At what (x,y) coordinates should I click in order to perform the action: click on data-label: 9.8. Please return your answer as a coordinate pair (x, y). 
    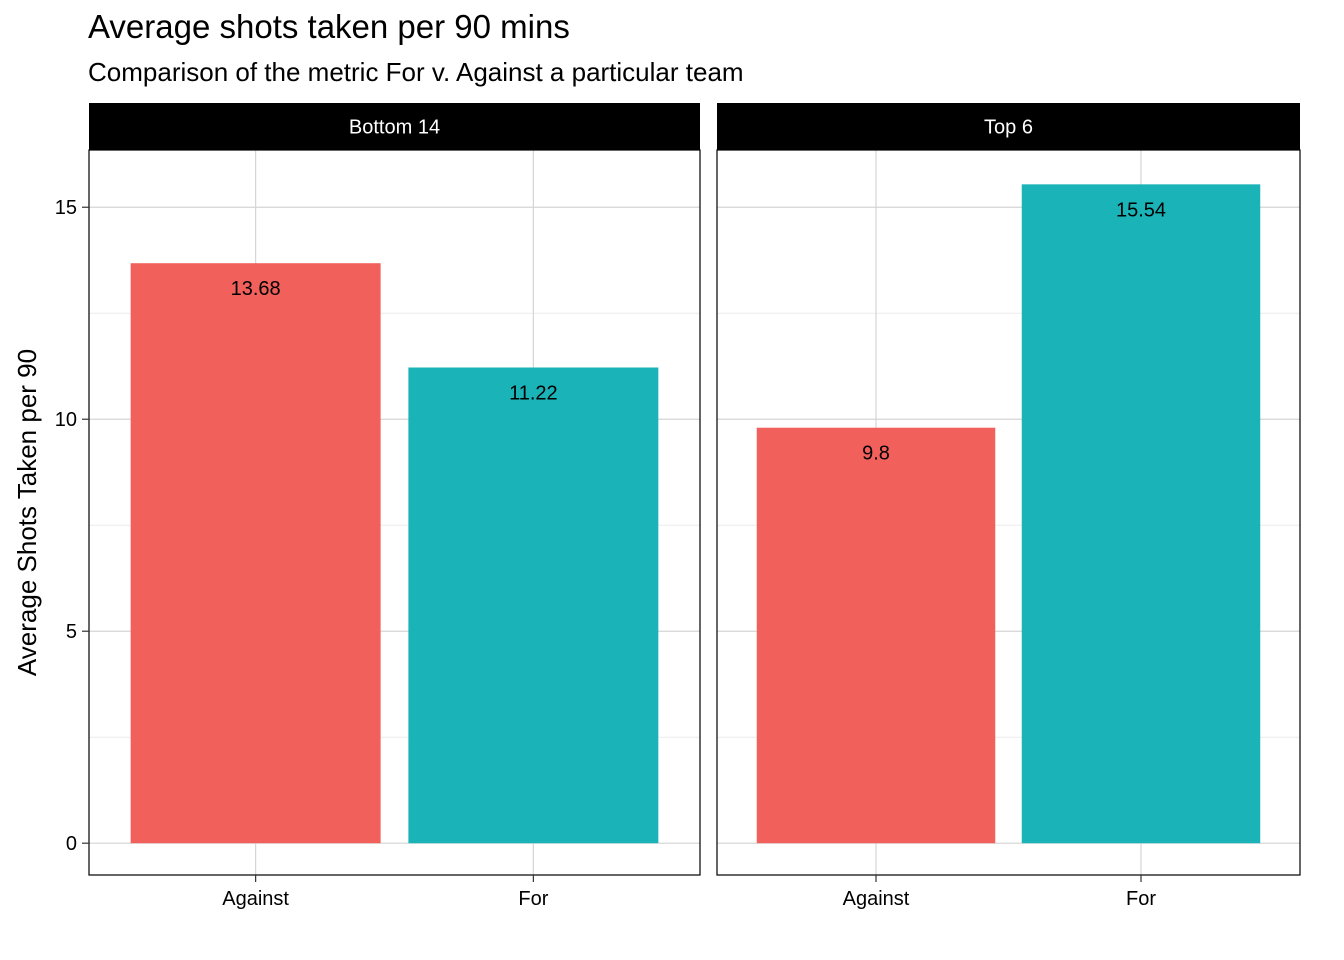
    Looking at the image, I should click on (876, 454).